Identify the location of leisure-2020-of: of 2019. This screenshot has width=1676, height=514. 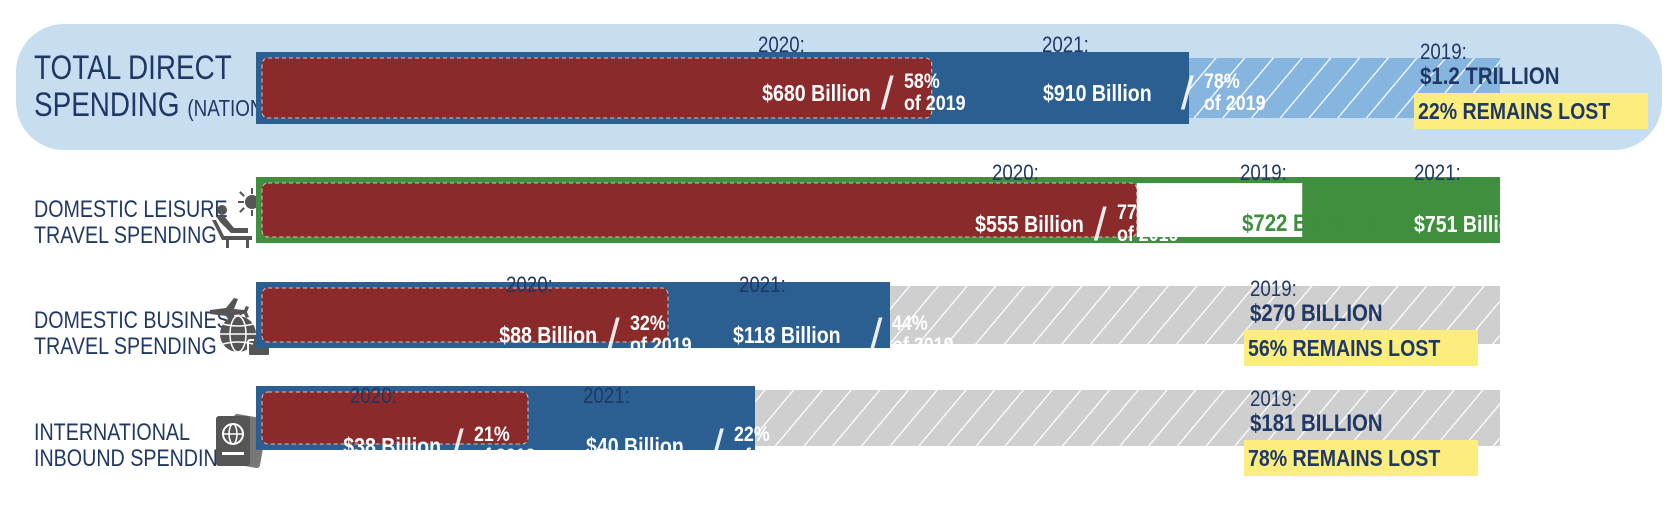
(1147, 234).